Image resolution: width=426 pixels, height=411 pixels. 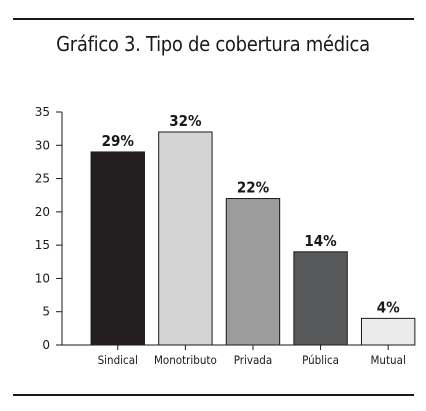 I want to click on bar-pública, so click(x=320, y=298).